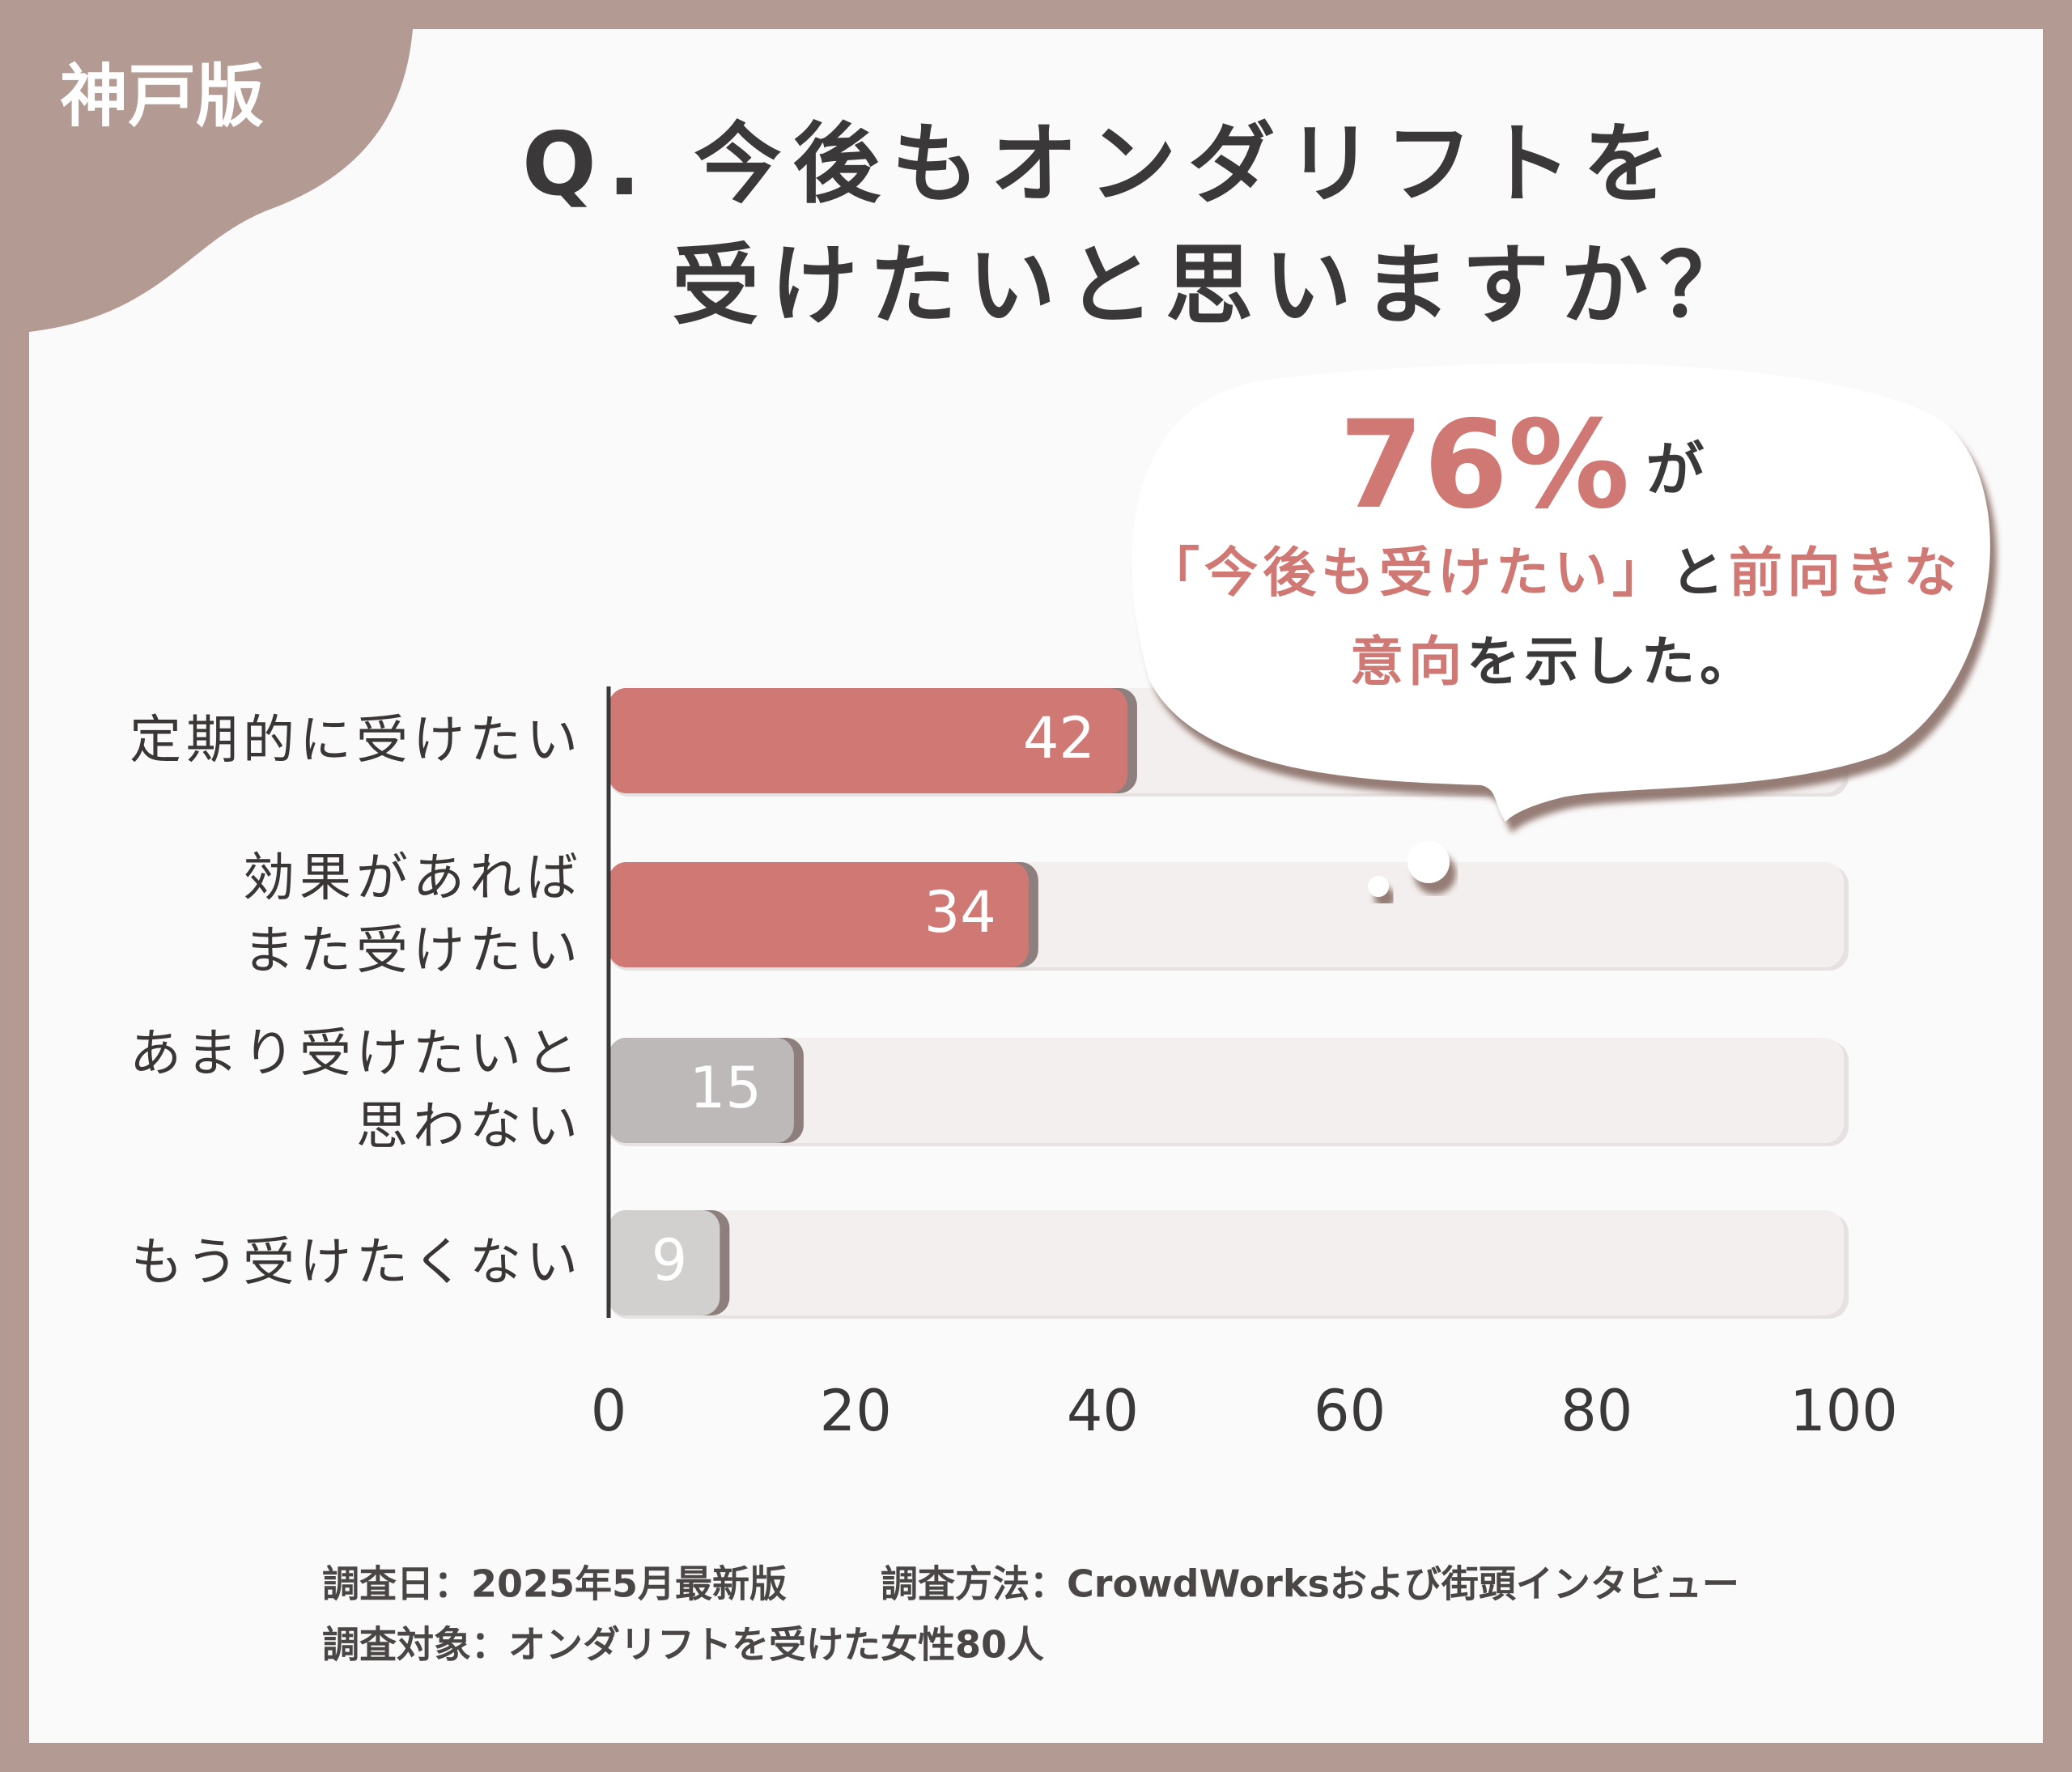 This screenshot has width=2072, height=1772. I want to click on footer-note: 調査対象：オンダリフトを受けた女性80人, so click(683, 1645).